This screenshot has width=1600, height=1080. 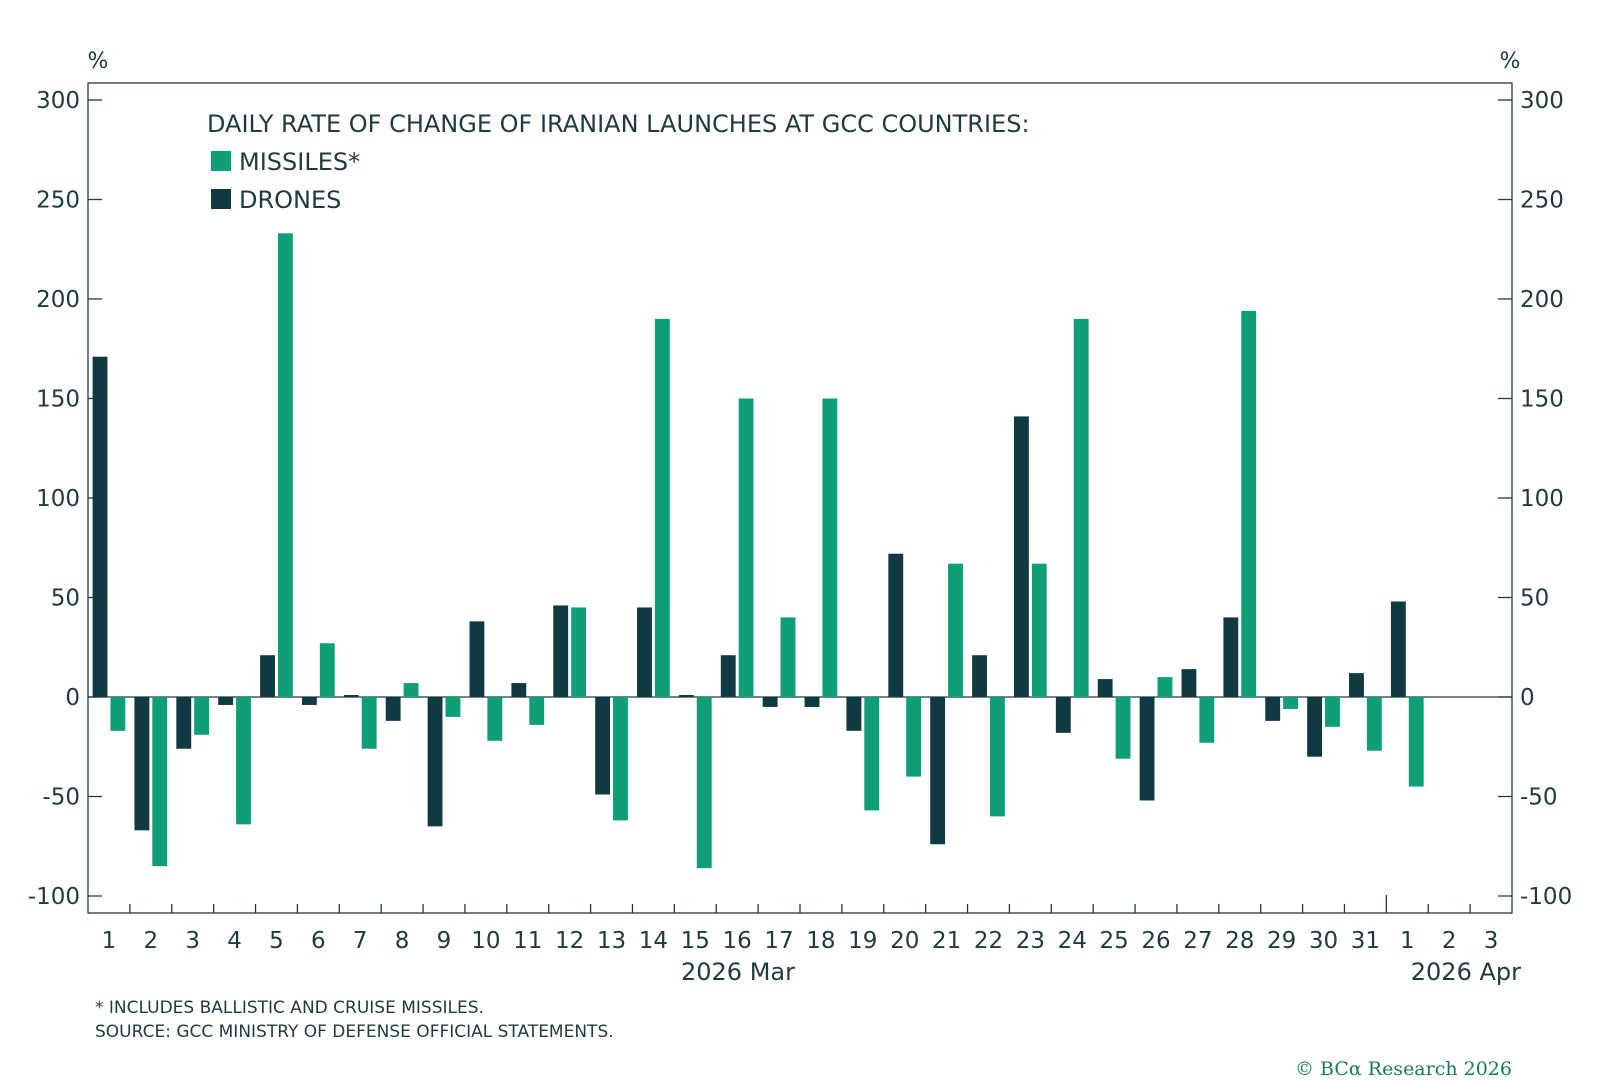 What do you see at coordinates (1113, 941) in the screenshot?
I see `x-tick-label: 25` at bounding box center [1113, 941].